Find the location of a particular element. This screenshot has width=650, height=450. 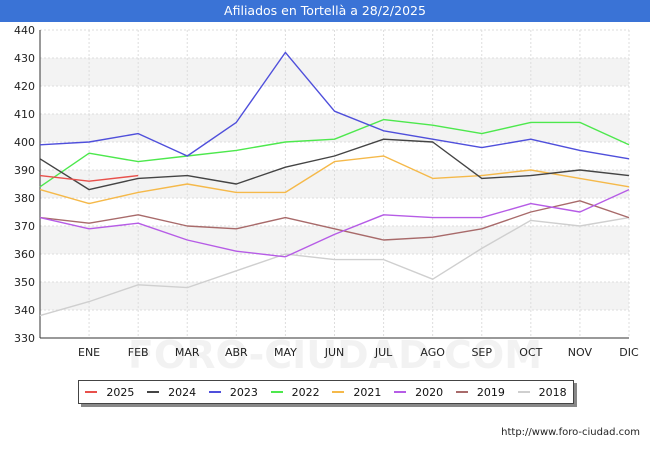

series-line-2020 is located at coordinates (334, 223).